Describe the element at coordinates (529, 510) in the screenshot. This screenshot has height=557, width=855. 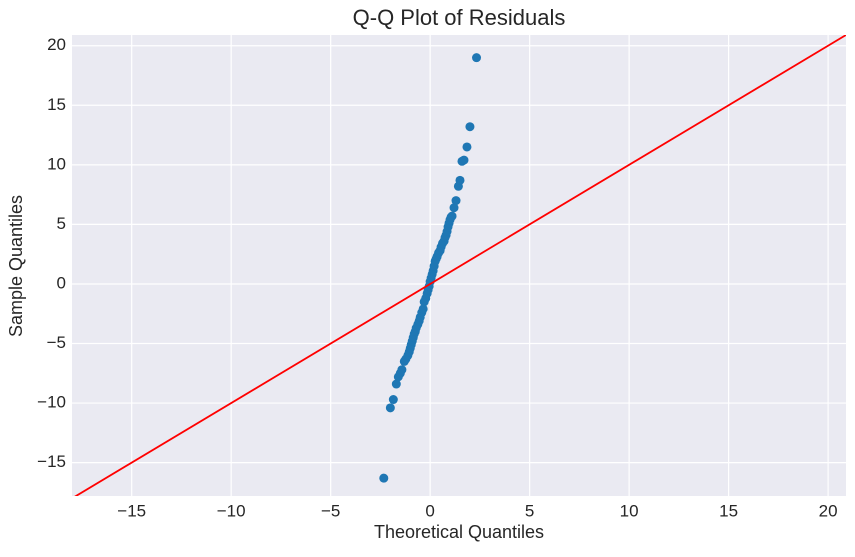
I see `x-tick-label: 5` at that location.